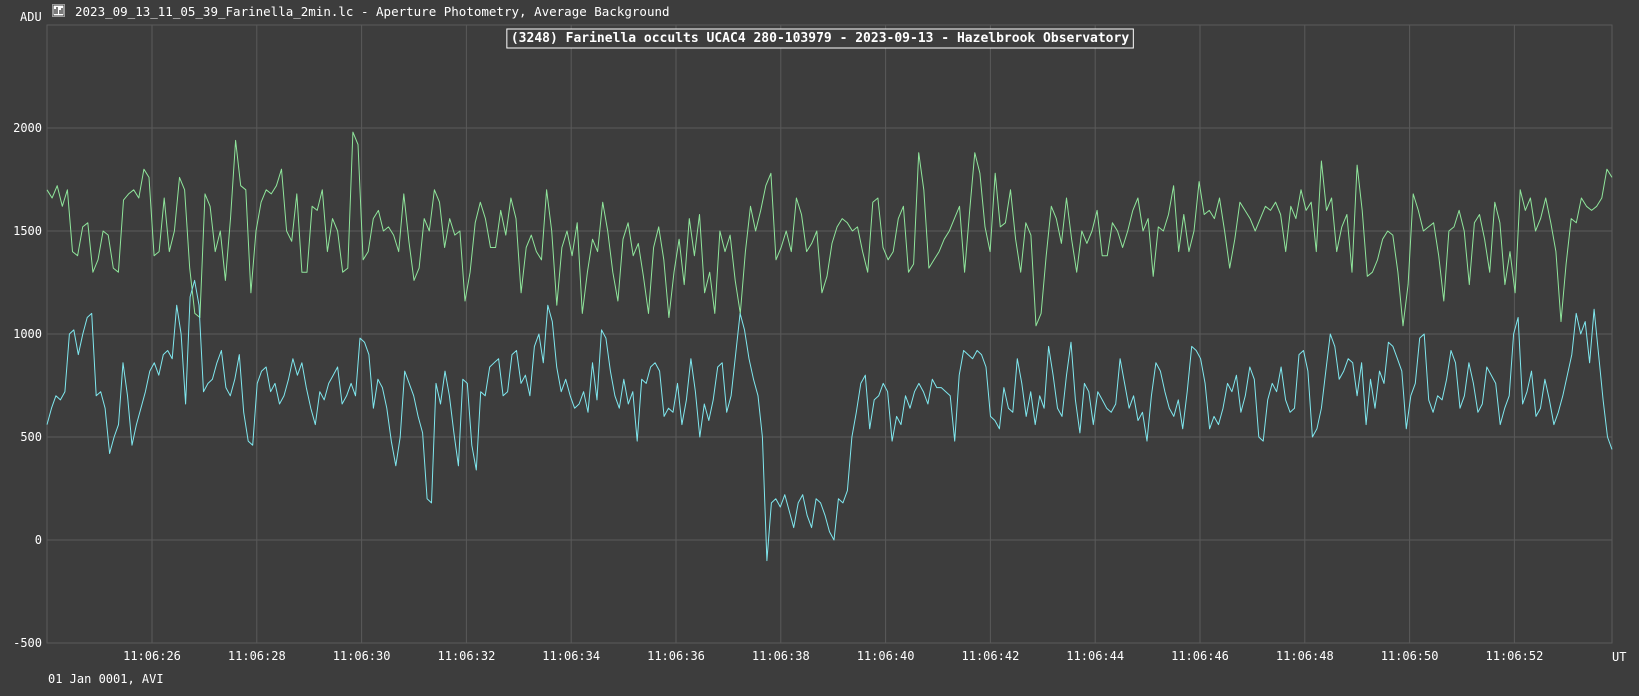 This screenshot has width=1639, height=696. What do you see at coordinates (676, 656) in the screenshot?
I see `x-tick-label: 11:06:36` at bounding box center [676, 656].